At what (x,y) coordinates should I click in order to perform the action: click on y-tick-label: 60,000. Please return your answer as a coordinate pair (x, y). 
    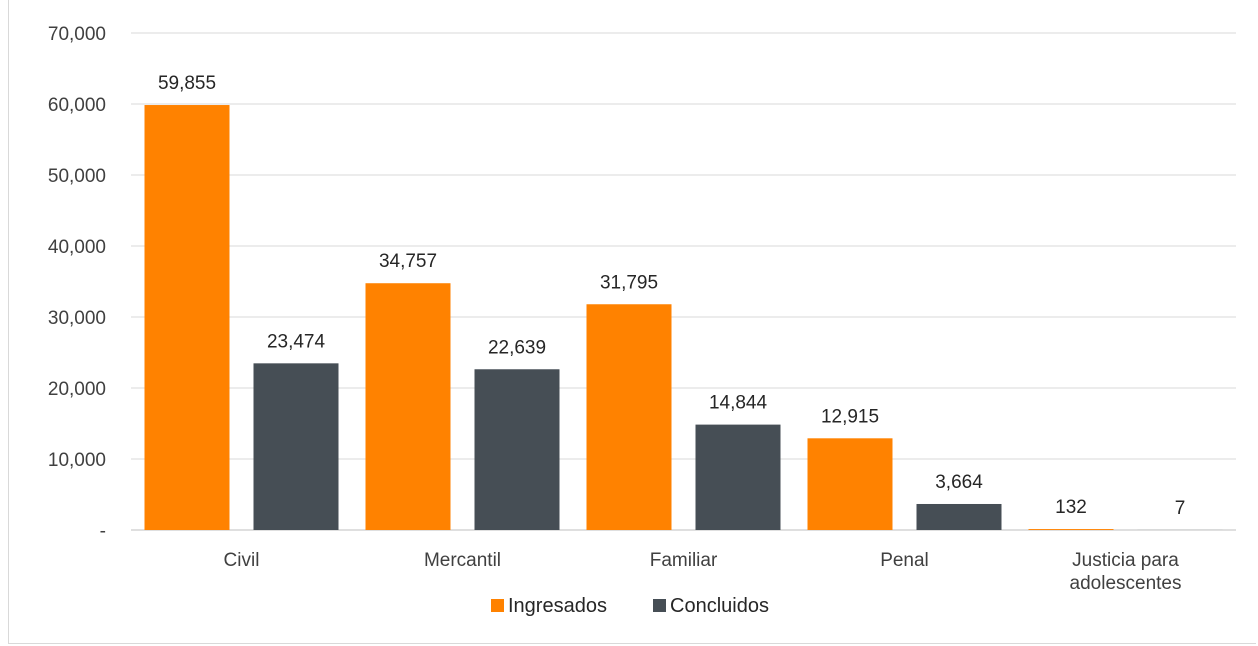
    Looking at the image, I should click on (77, 105).